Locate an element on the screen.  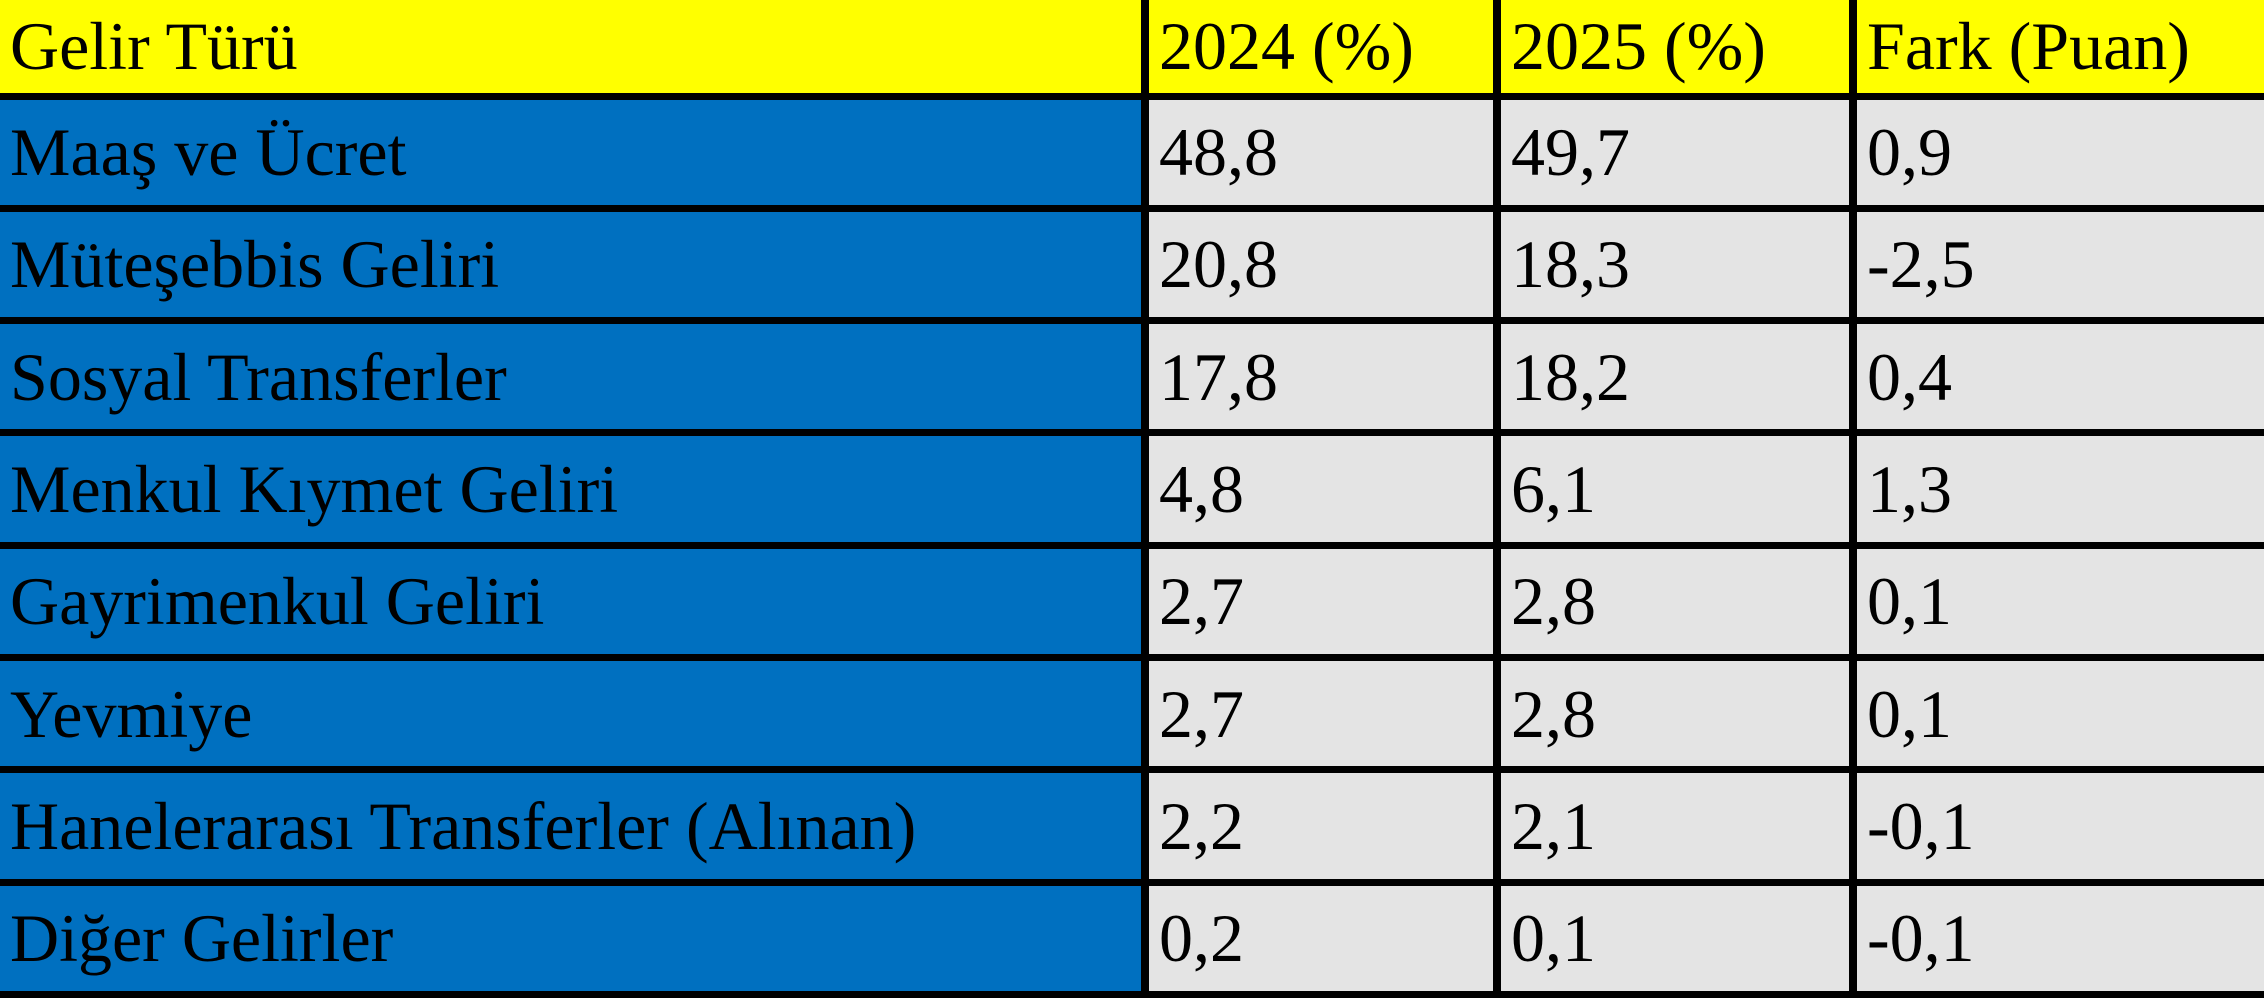
table-row-menkul-kiymet-geliri: Menkul Kıymet Geliri 4,8 6,1 1,3 is located at coordinates (1132, 490).